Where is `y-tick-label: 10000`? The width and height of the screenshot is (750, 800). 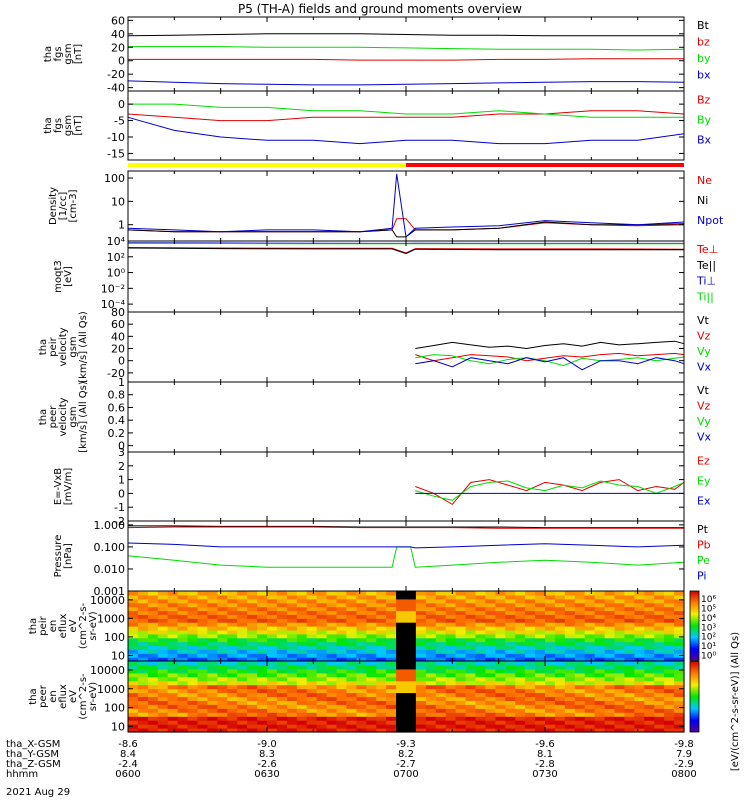 y-tick-label: 10000 is located at coordinates (107, 600).